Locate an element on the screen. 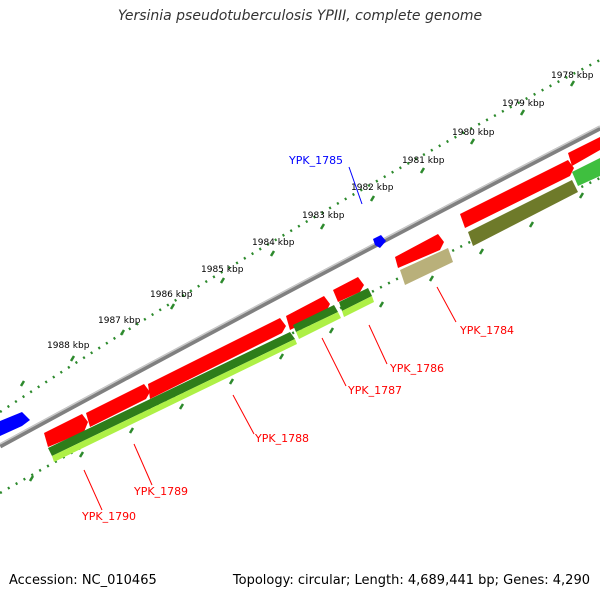  scale-label: 1981 kbp is located at coordinates (423, 161).